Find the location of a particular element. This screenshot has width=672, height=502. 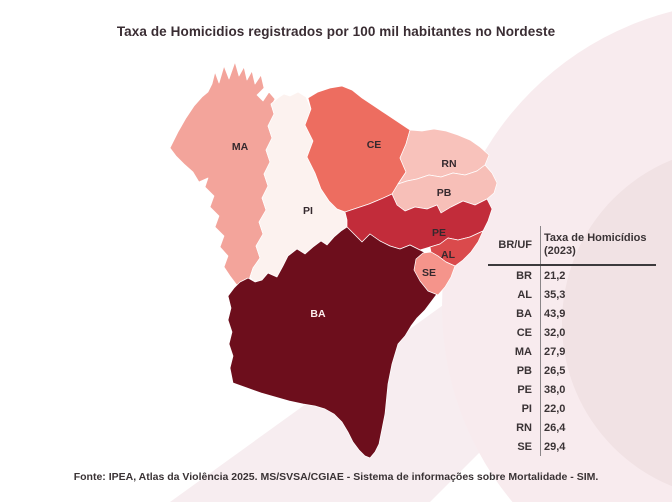

state-label-pe: PE is located at coordinates (439, 233).